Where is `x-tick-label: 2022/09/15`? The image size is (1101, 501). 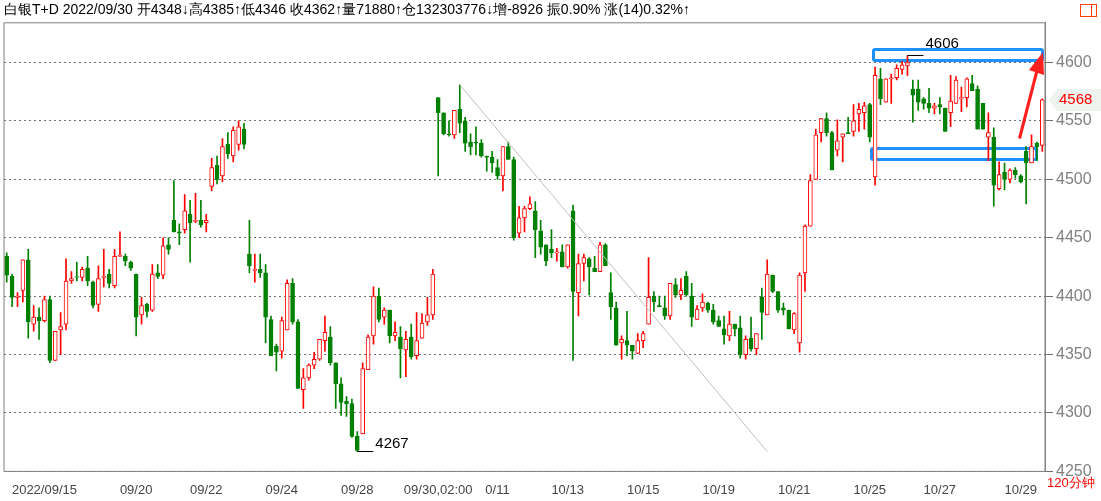
x-tick-label: 2022/09/15 is located at coordinates (44, 489).